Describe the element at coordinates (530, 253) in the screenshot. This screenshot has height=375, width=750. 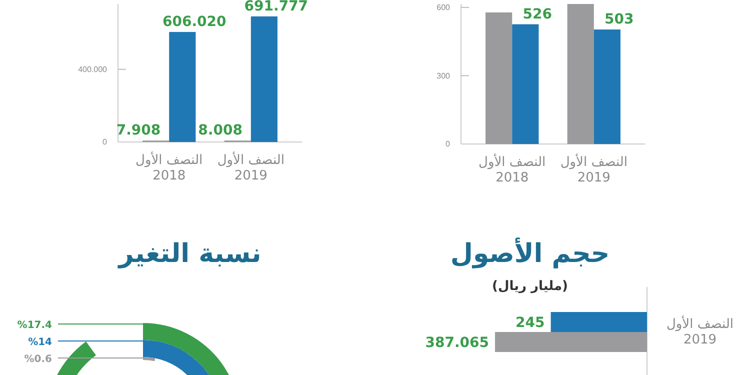
I see `chart-title: حجم الأصول` at that location.